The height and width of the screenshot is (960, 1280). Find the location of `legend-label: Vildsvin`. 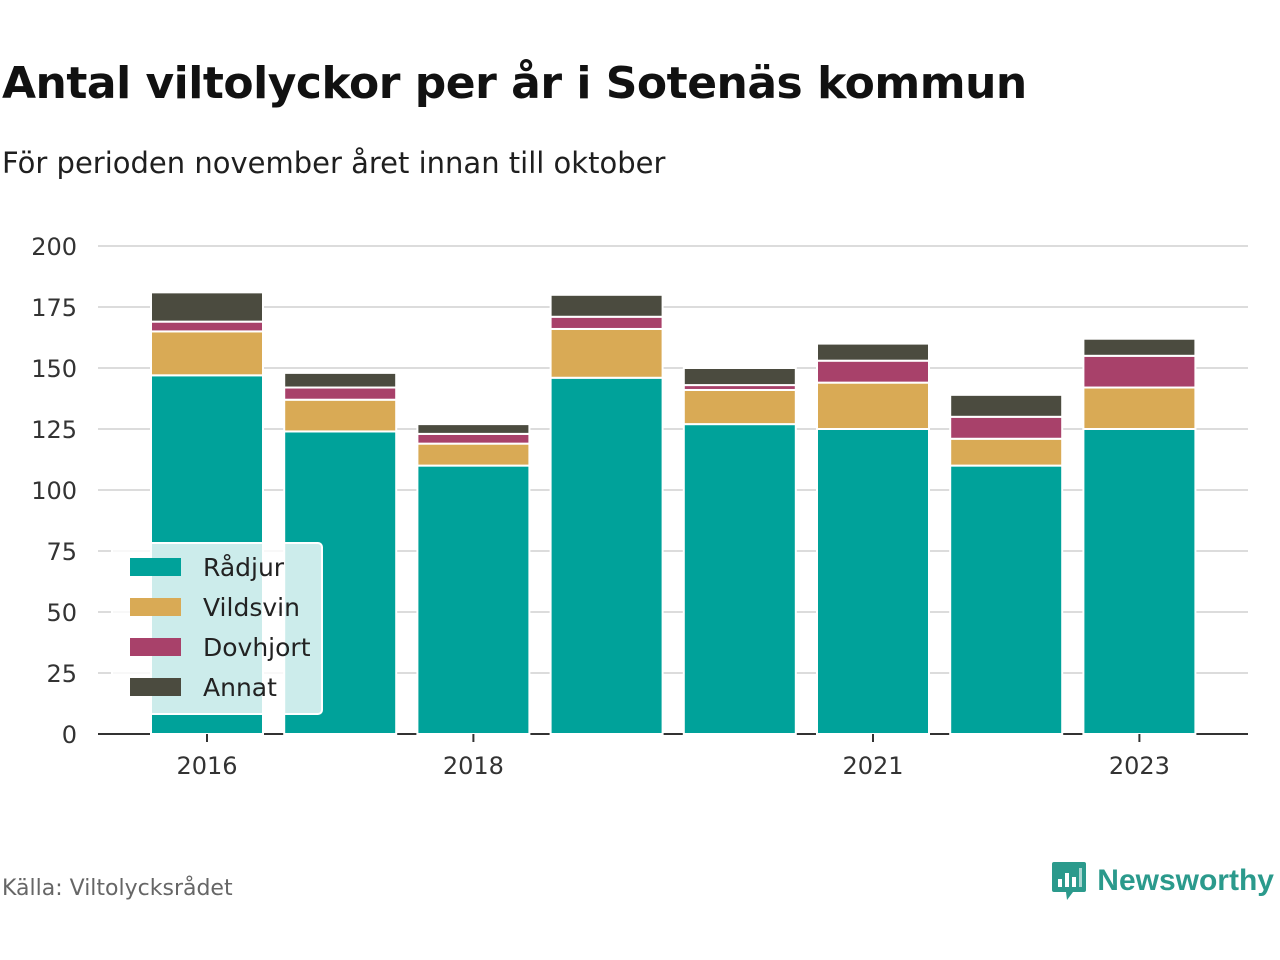

legend-label: Vildsvin is located at coordinates (251, 607).